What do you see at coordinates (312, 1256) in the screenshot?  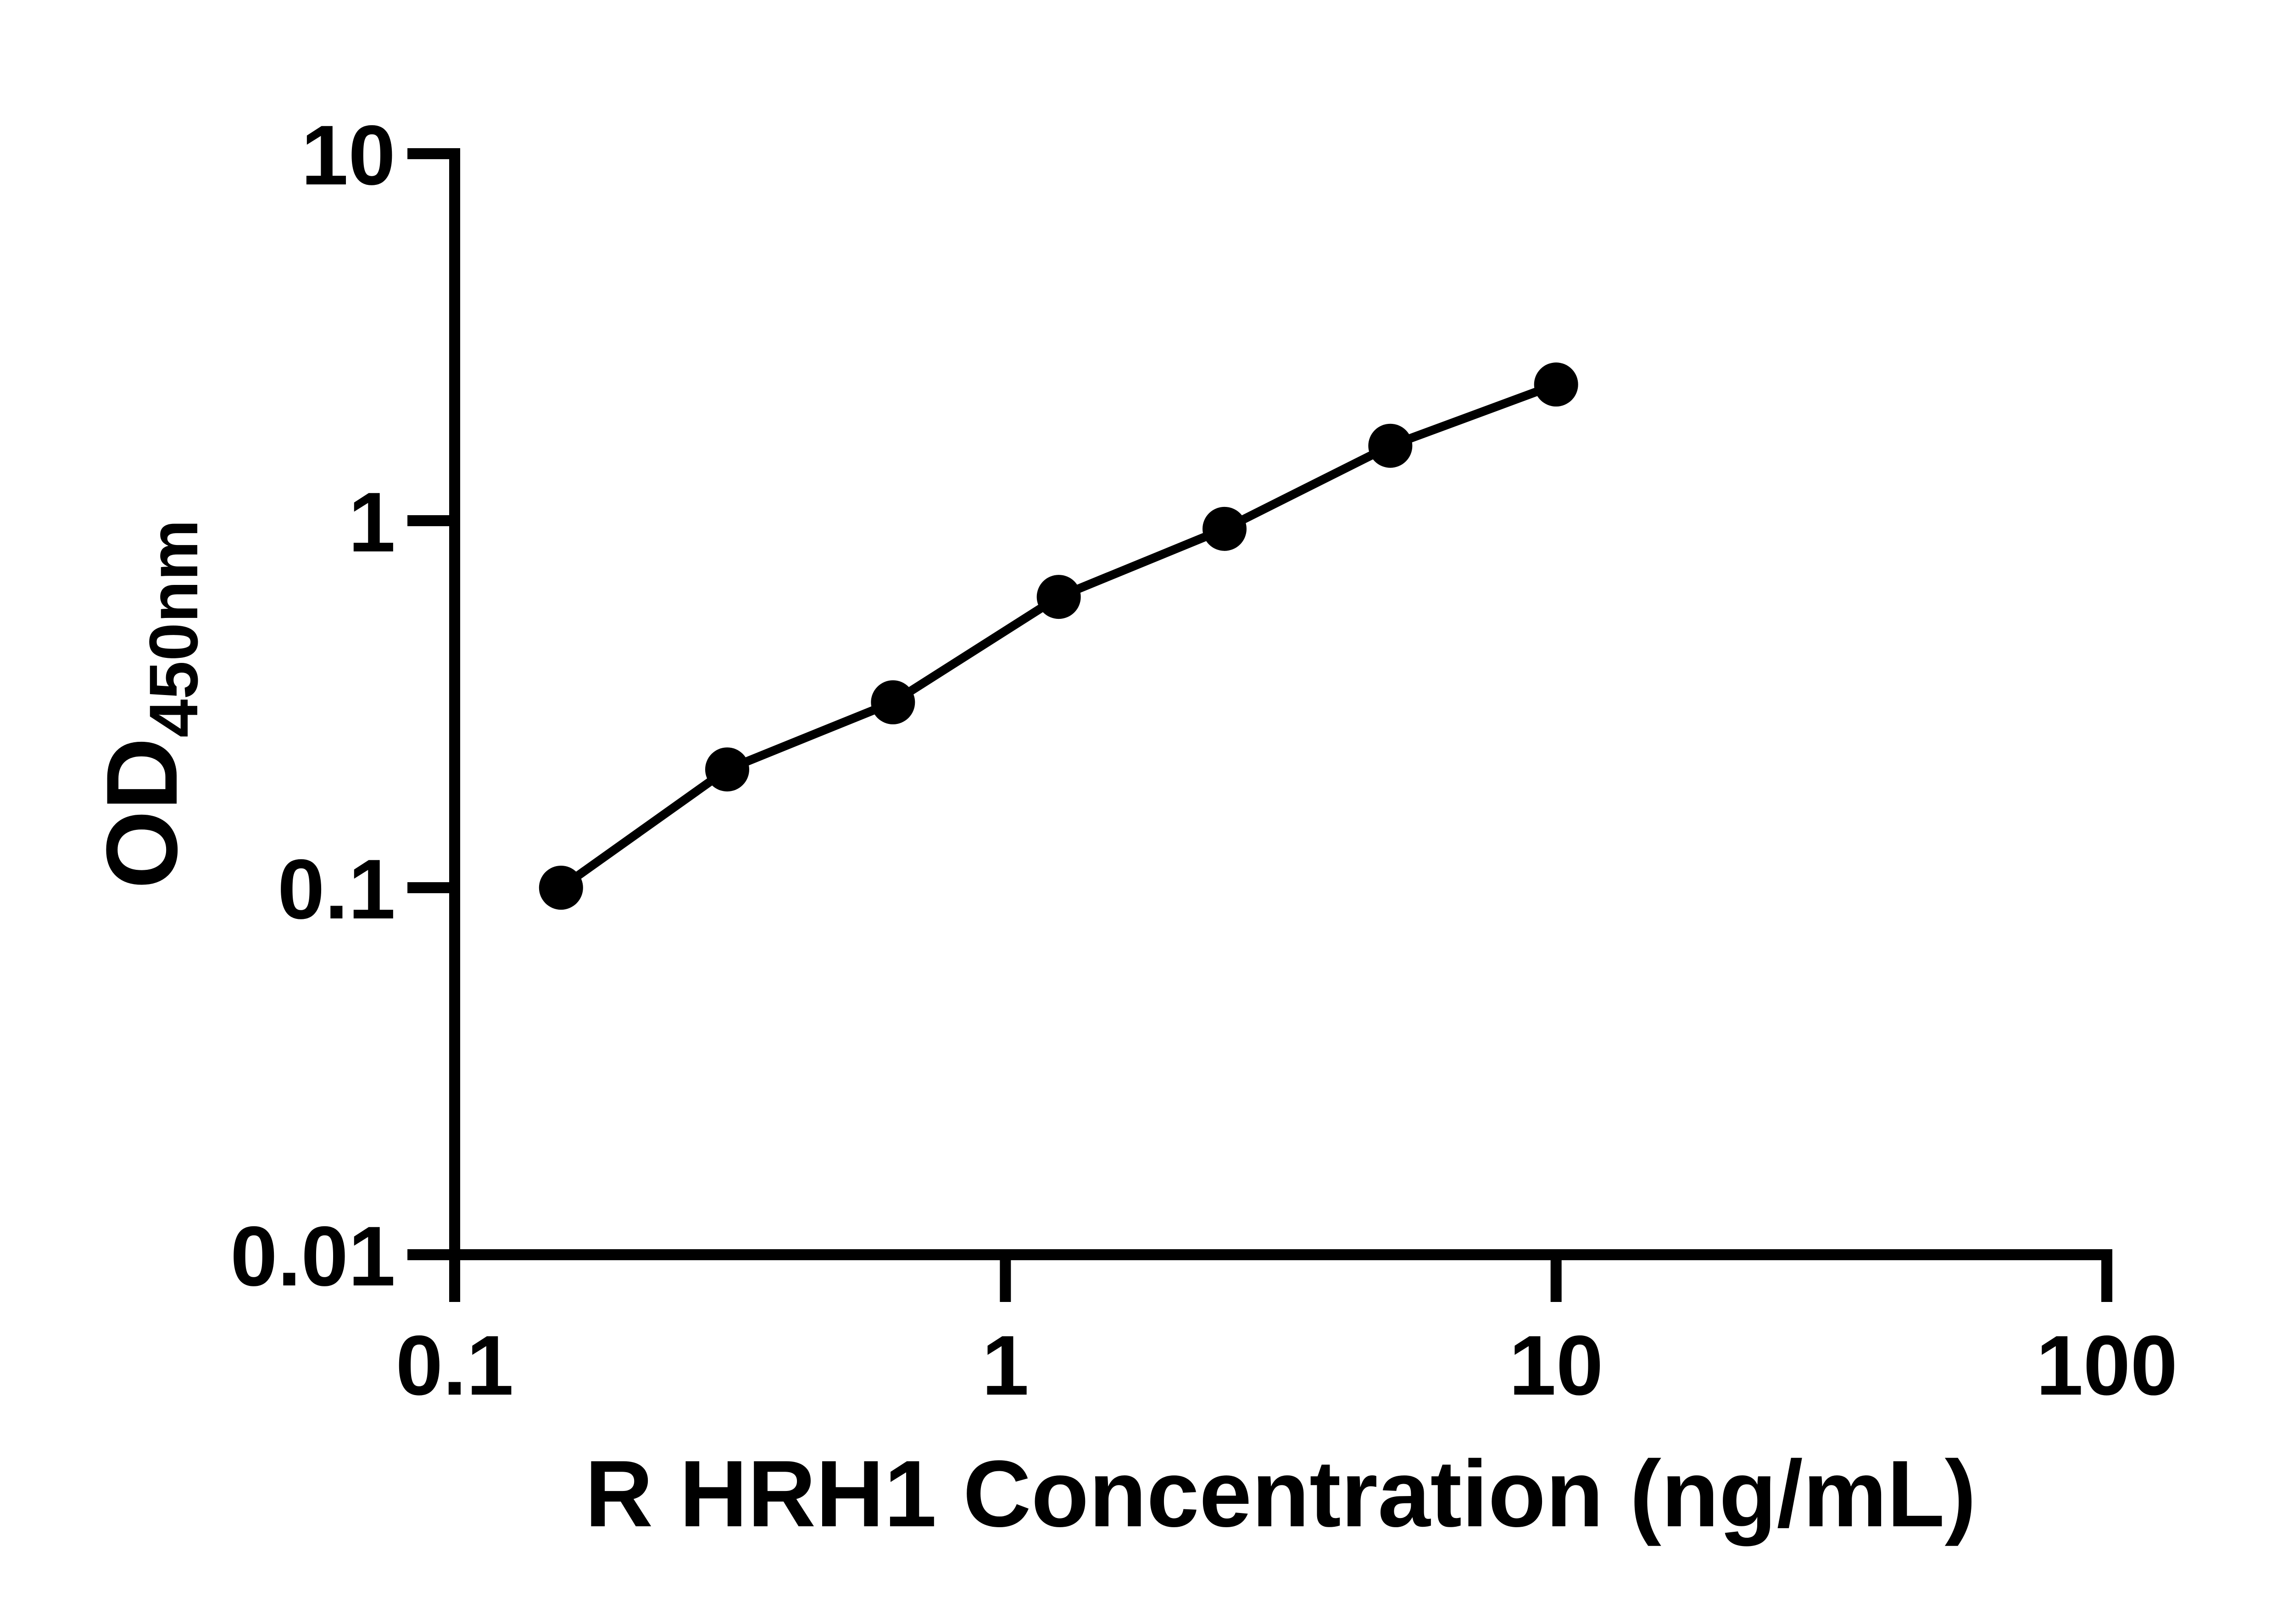 I see `y-tick-label: 0.01` at bounding box center [312, 1256].